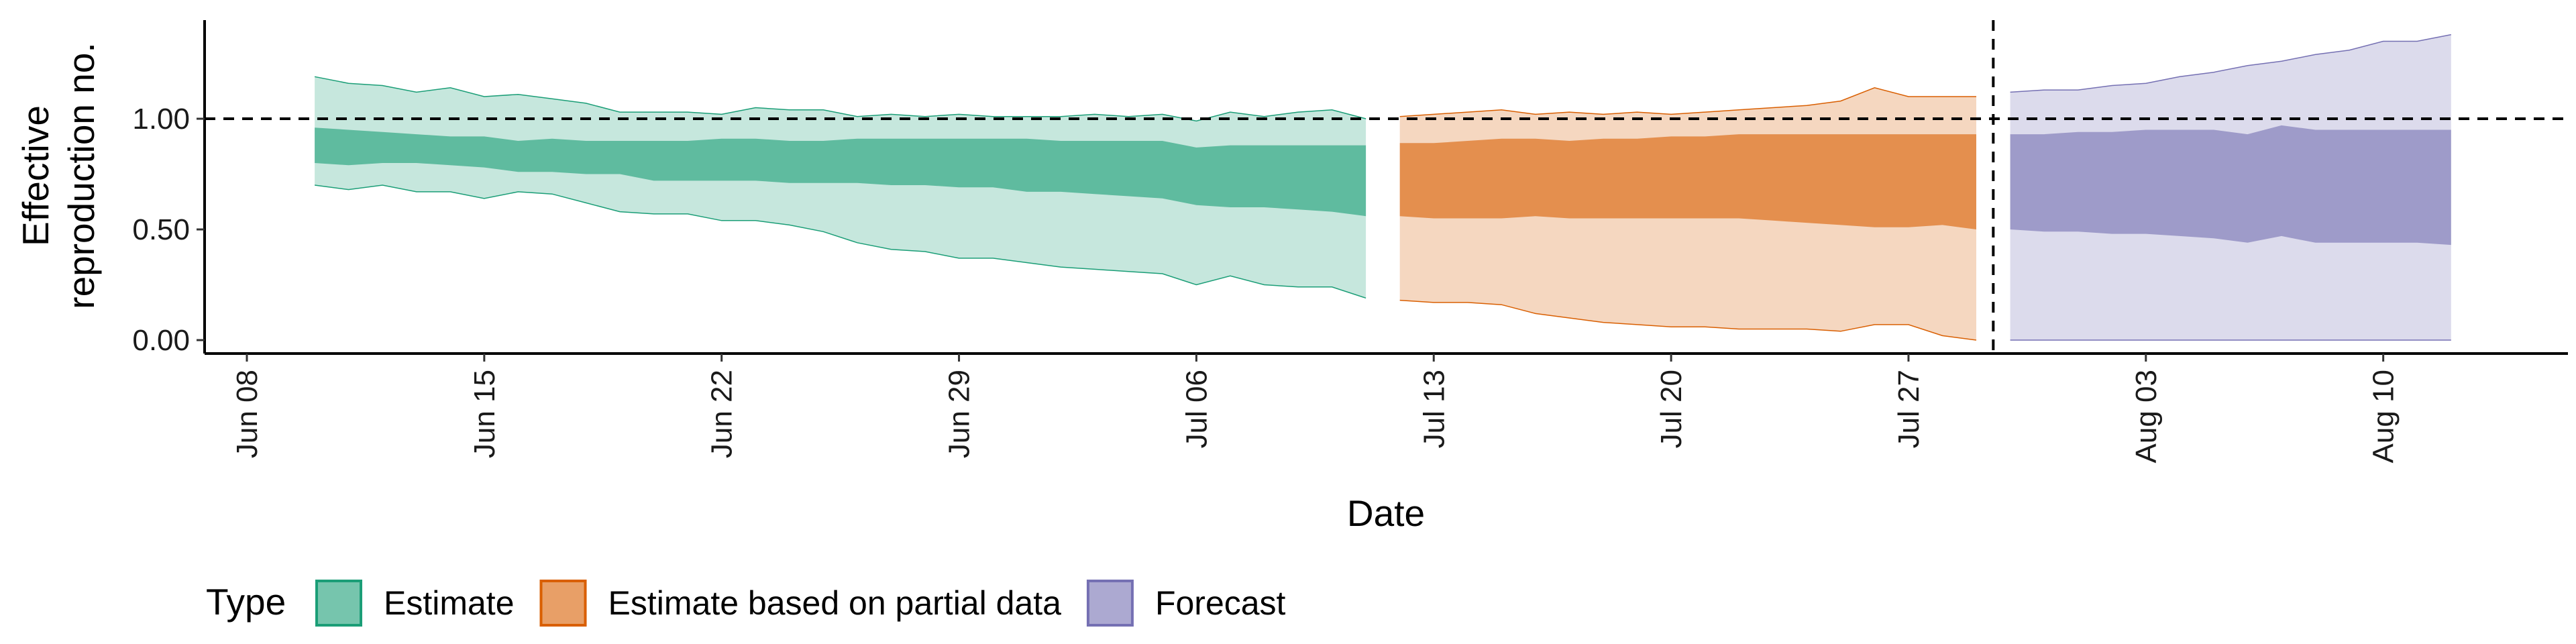 Image resolution: width=2576 pixels, height=644 pixels. Describe the element at coordinates (1687, 102) in the screenshot. I see `band90-upper-edge-estimate-based-on-partial-data` at that location.